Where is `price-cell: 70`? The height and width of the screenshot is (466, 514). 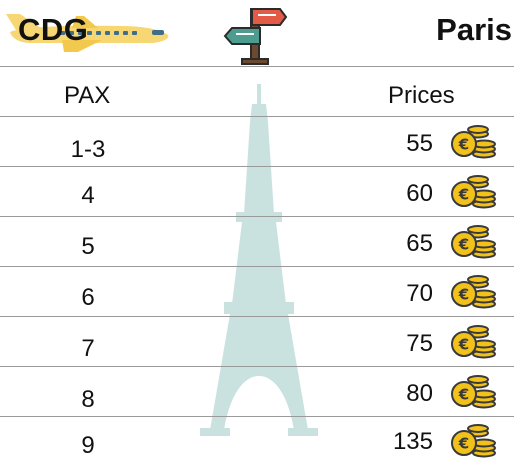 price-cell: 70 is located at coordinates (419, 293).